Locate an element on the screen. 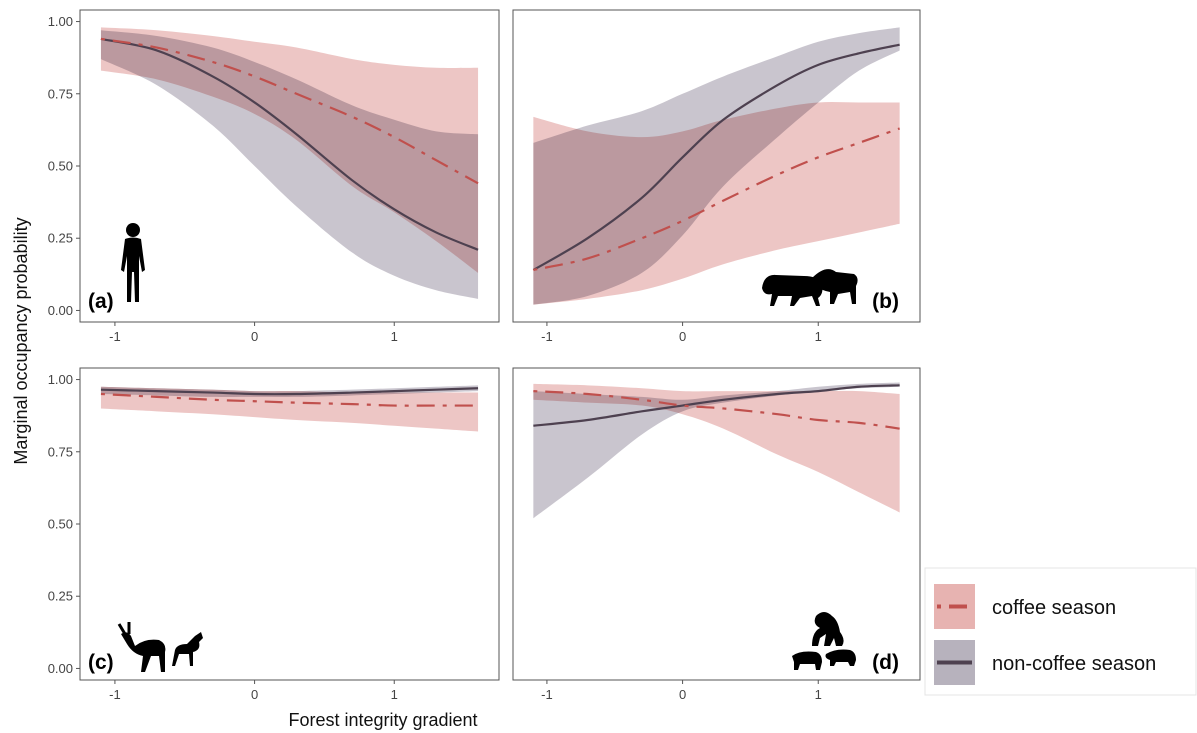 This screenshot has width=1197, height=733. legend-label-noncoffee: non-coffee season is located at coordinates (1074, 664).